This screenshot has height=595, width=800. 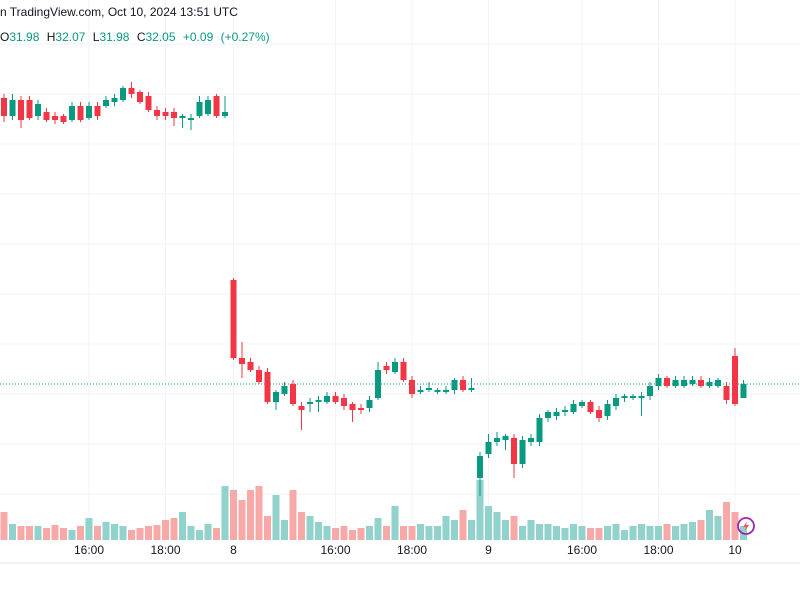 What do you see at coordinates (70, 37) in the screenshot?
I see `ohlc-value: 32.07` at bounding box center [70, 37].